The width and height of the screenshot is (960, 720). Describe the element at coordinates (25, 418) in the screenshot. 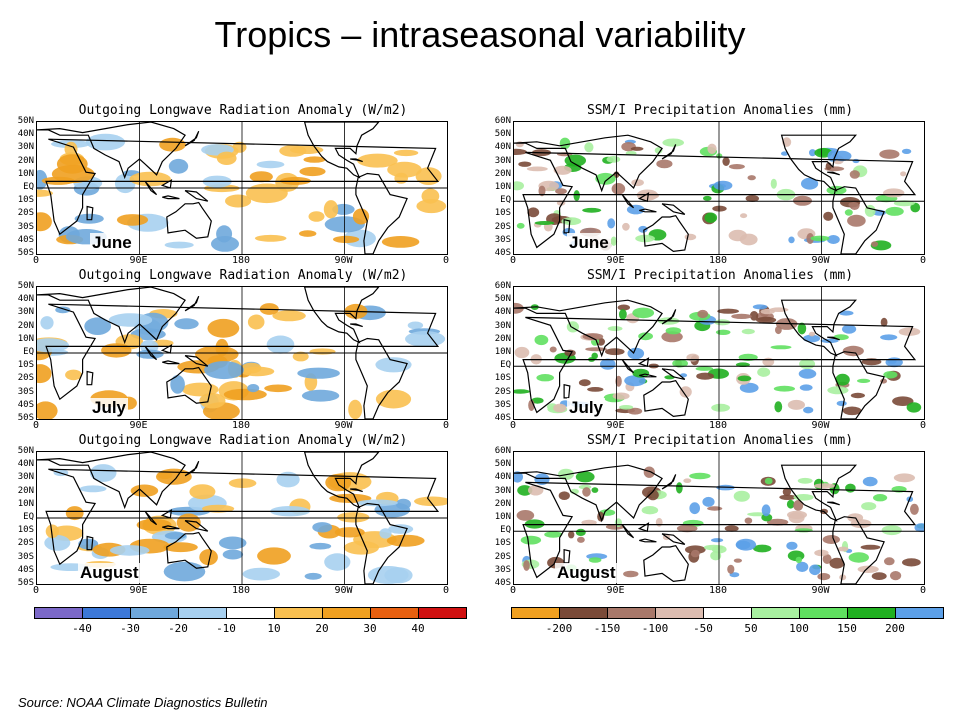

I see `latitude-label: 50S` at that location.